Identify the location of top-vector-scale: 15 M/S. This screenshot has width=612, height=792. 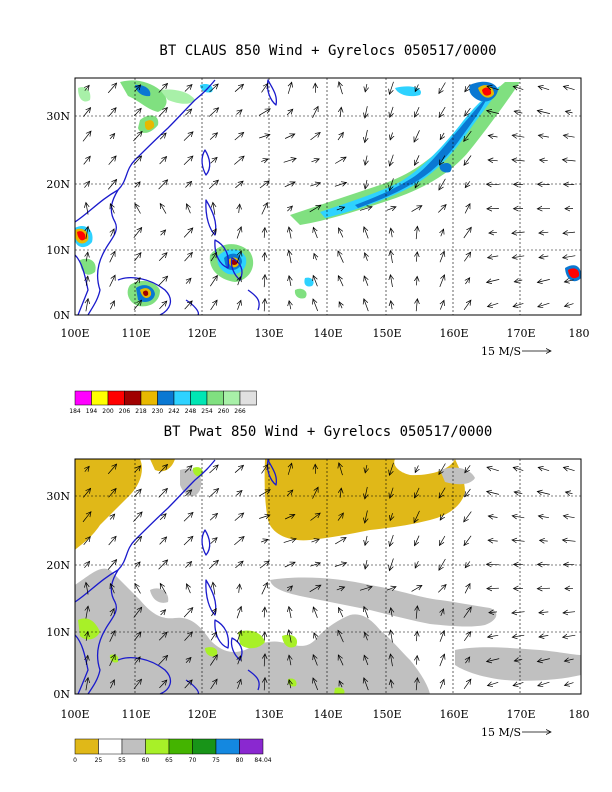
(516, 351).